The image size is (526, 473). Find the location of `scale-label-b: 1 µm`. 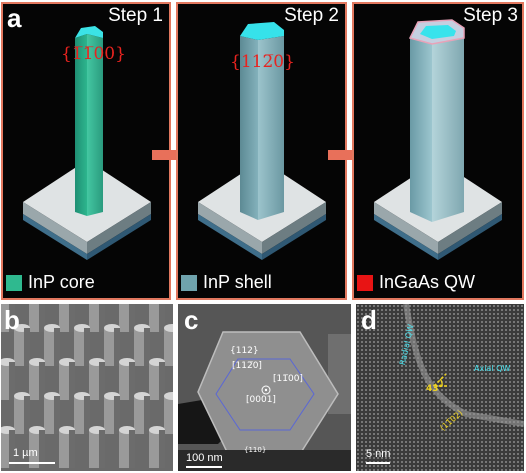

scale-label-b: 1 µm is located at coordinates (25, 453).